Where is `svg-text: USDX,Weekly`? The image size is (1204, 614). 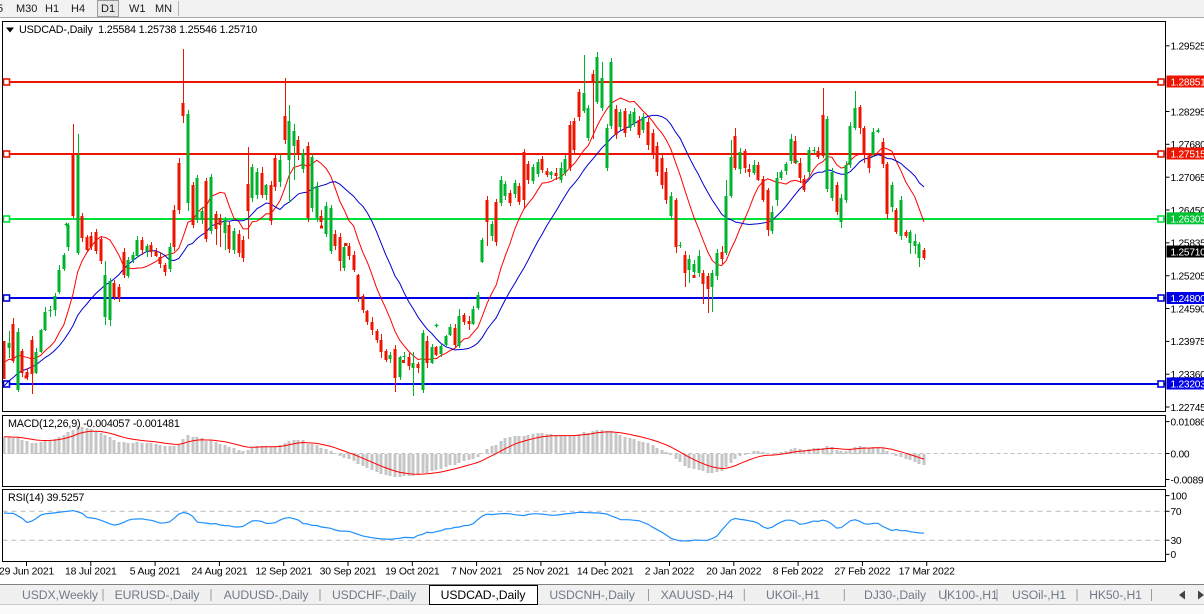
svg-text: USDX,Weekly is located at coordinates (60, 595).